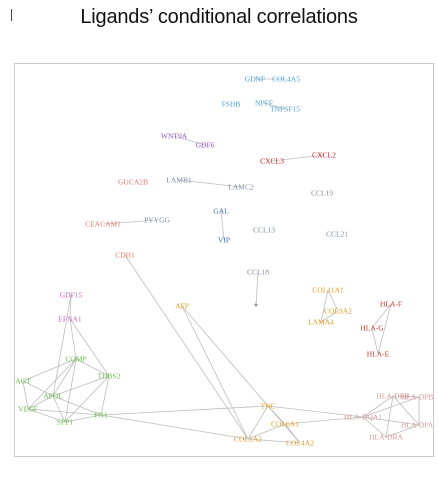 This screenshot has height=483, width=438. Describe the element at coordinates (274, 441) in the screenshot. I see `edge-col1a2-col4a2` at that location.